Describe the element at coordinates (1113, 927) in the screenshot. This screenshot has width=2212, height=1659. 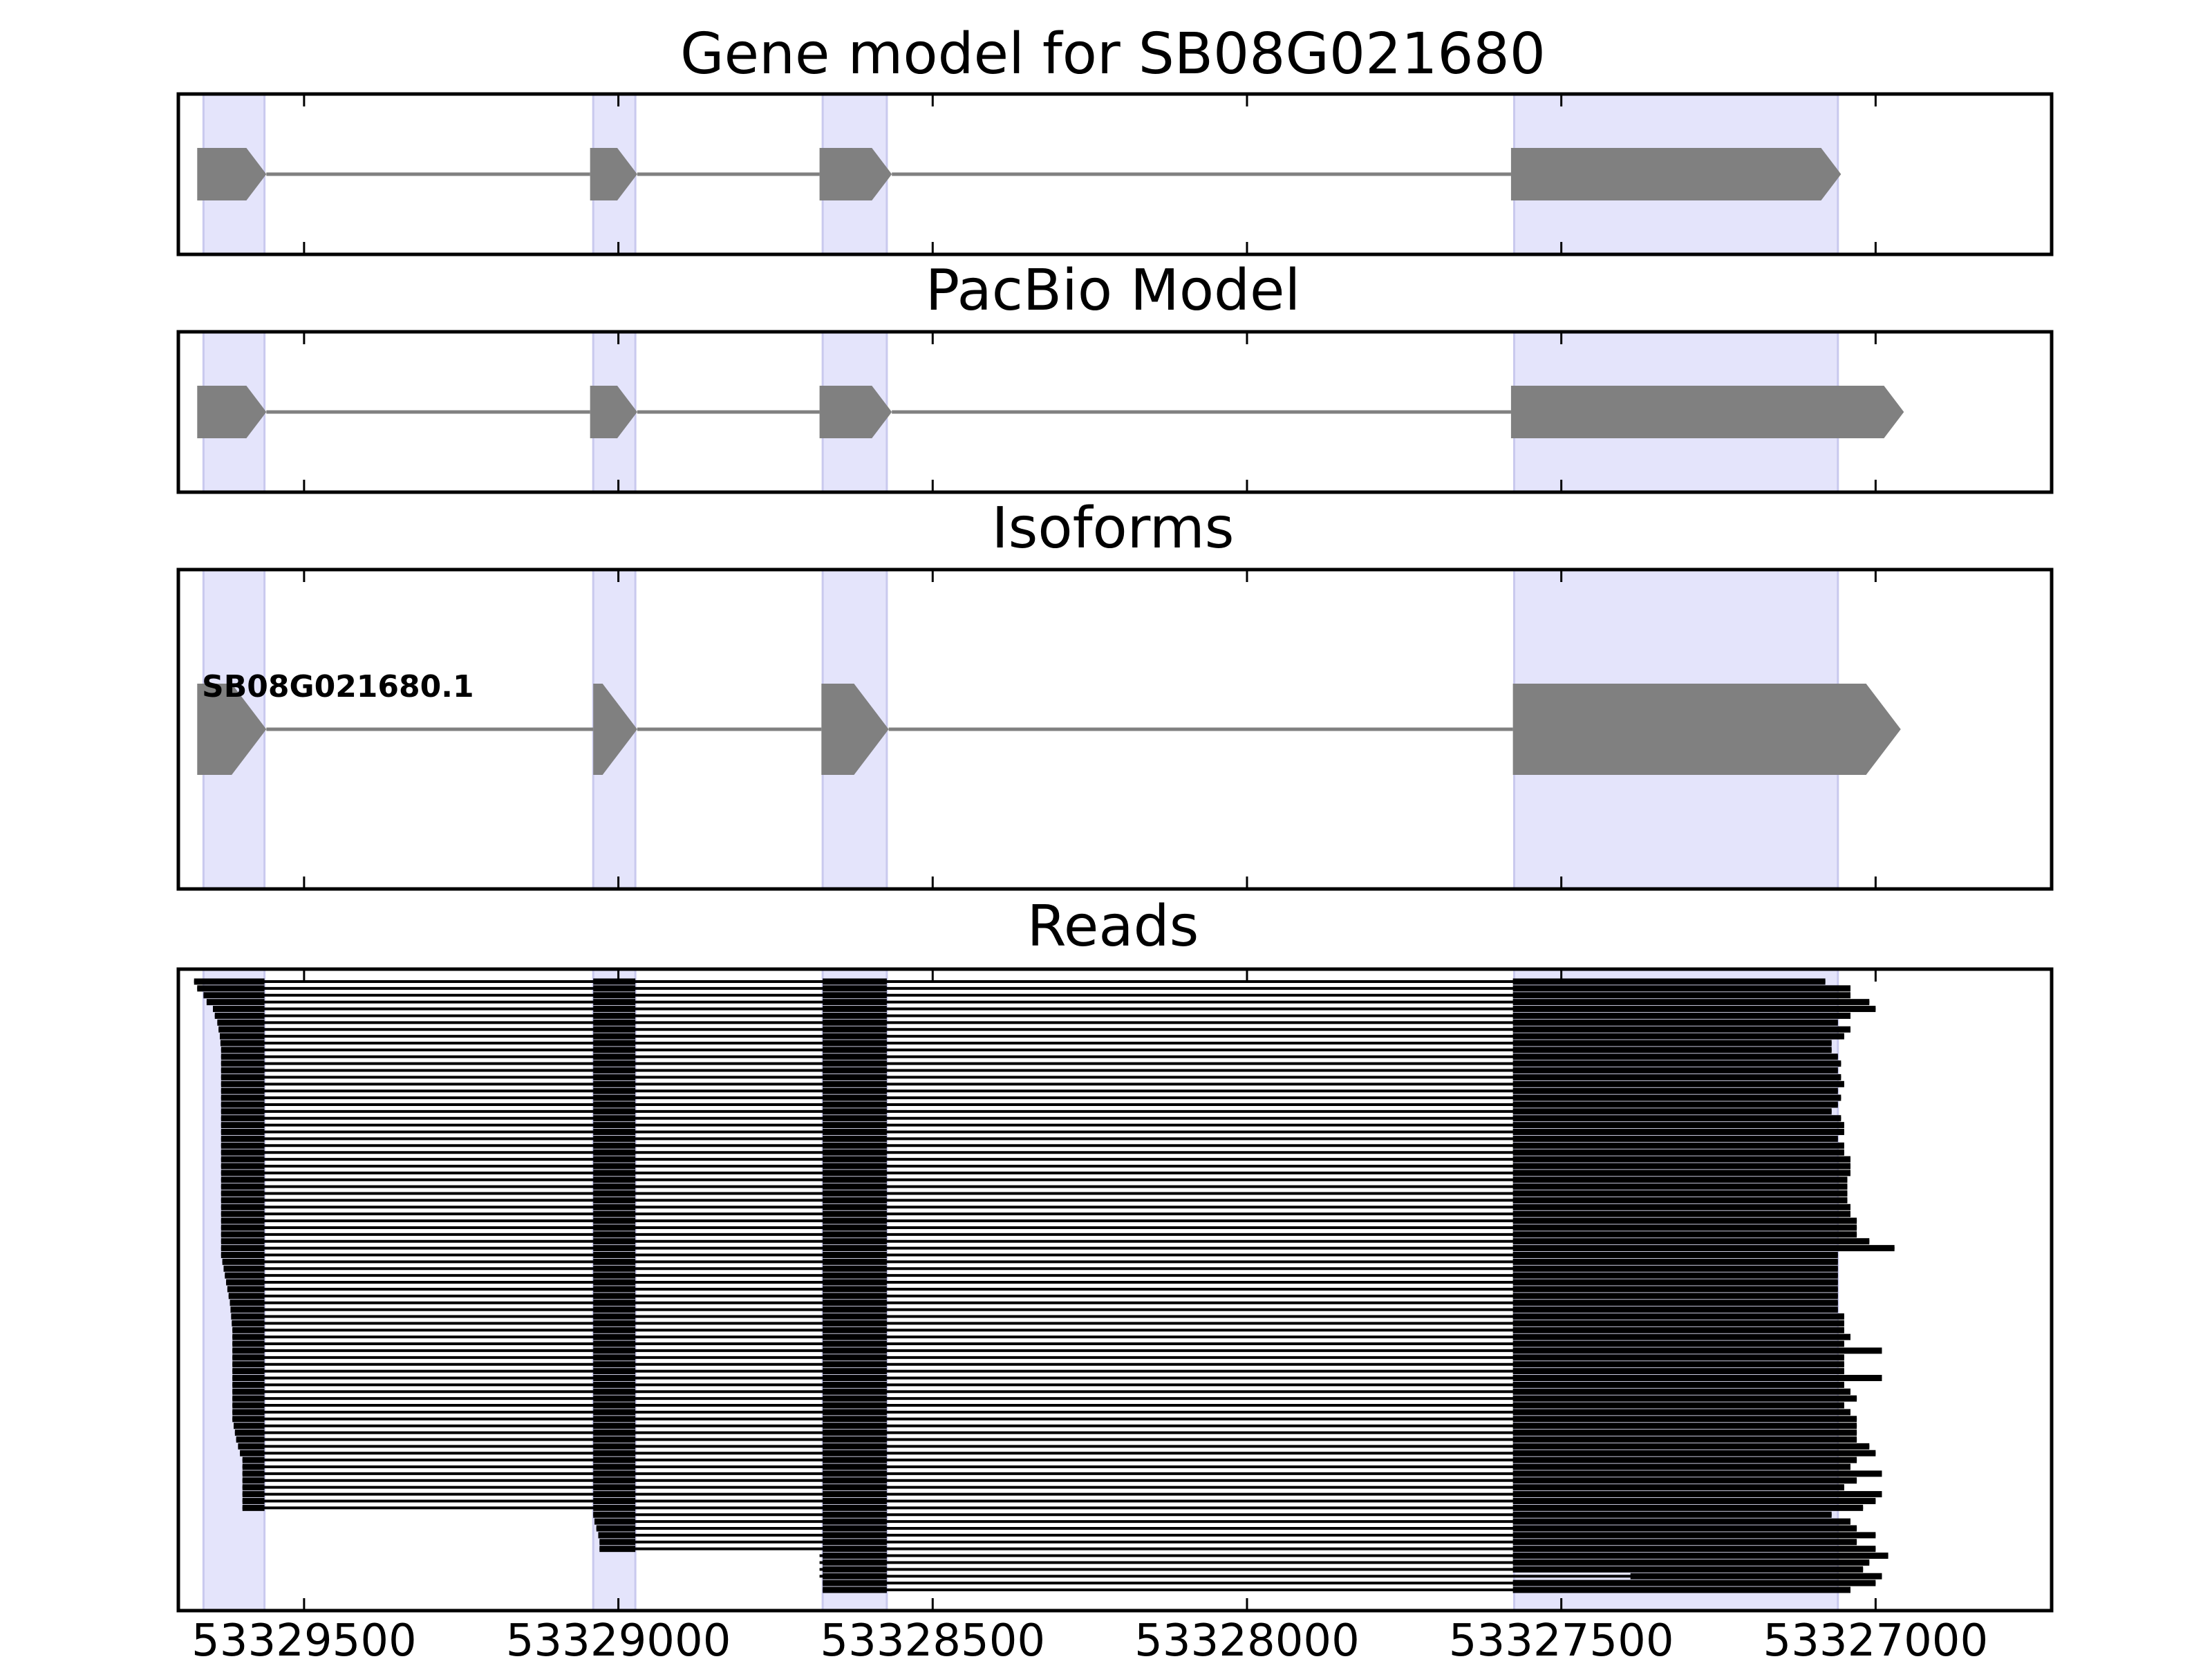
I see `panel-title-reads: Reads` at that location.